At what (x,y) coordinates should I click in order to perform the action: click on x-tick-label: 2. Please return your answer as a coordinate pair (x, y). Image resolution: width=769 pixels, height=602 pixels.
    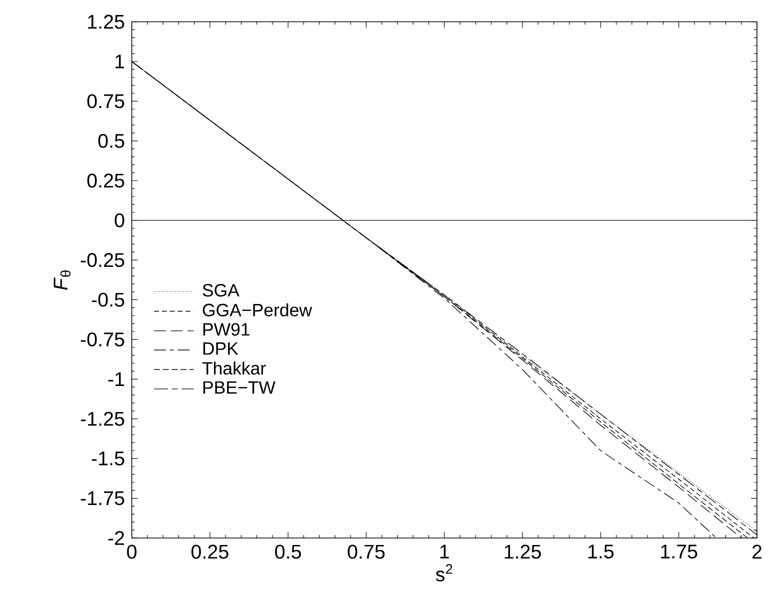
    Looking at the image, I should click on (757, 551).